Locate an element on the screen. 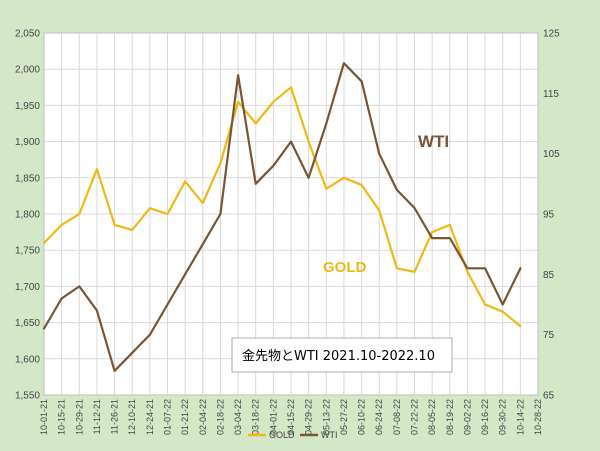  y-left-tick-label: 1,650 is located at coordinates (27, 323).